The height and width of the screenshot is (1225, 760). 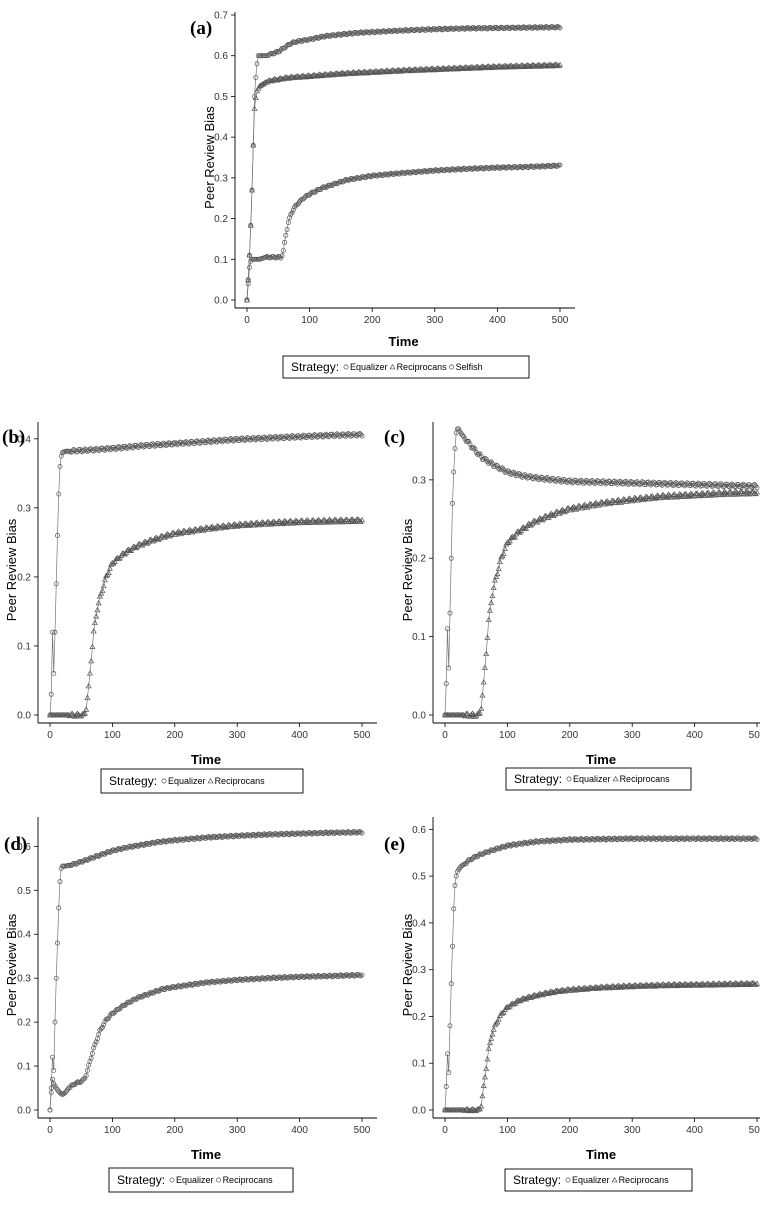 I want to click on legend-marker, so click(x=569, y=779).